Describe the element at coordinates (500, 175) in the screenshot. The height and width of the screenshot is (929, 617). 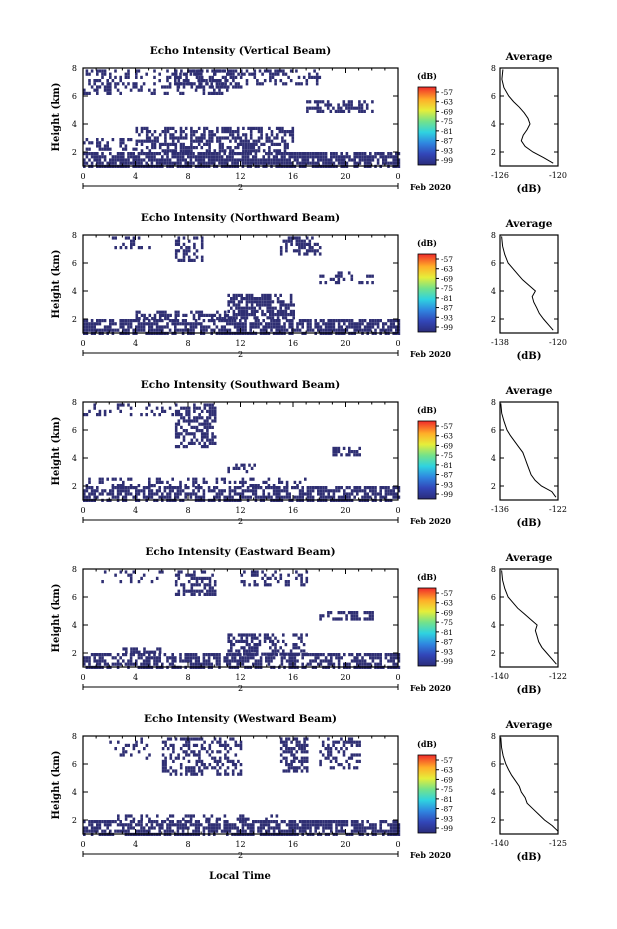
I see `avg-x-tick-label: -126` at that location.